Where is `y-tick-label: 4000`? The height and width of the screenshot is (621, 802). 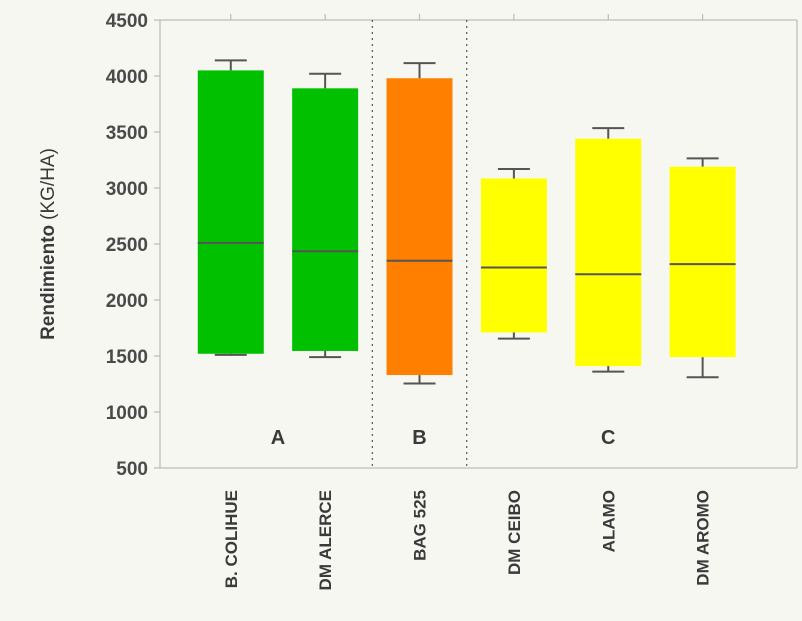 y-tick-label: 4000 is located at coordinates (127, 77).